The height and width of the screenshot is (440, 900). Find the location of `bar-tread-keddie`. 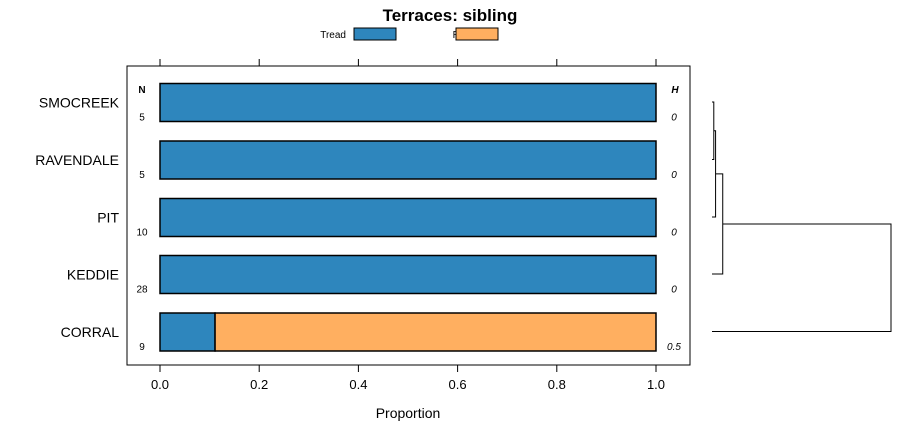

bar-tread-keddie is located at coordinates (408, 274).